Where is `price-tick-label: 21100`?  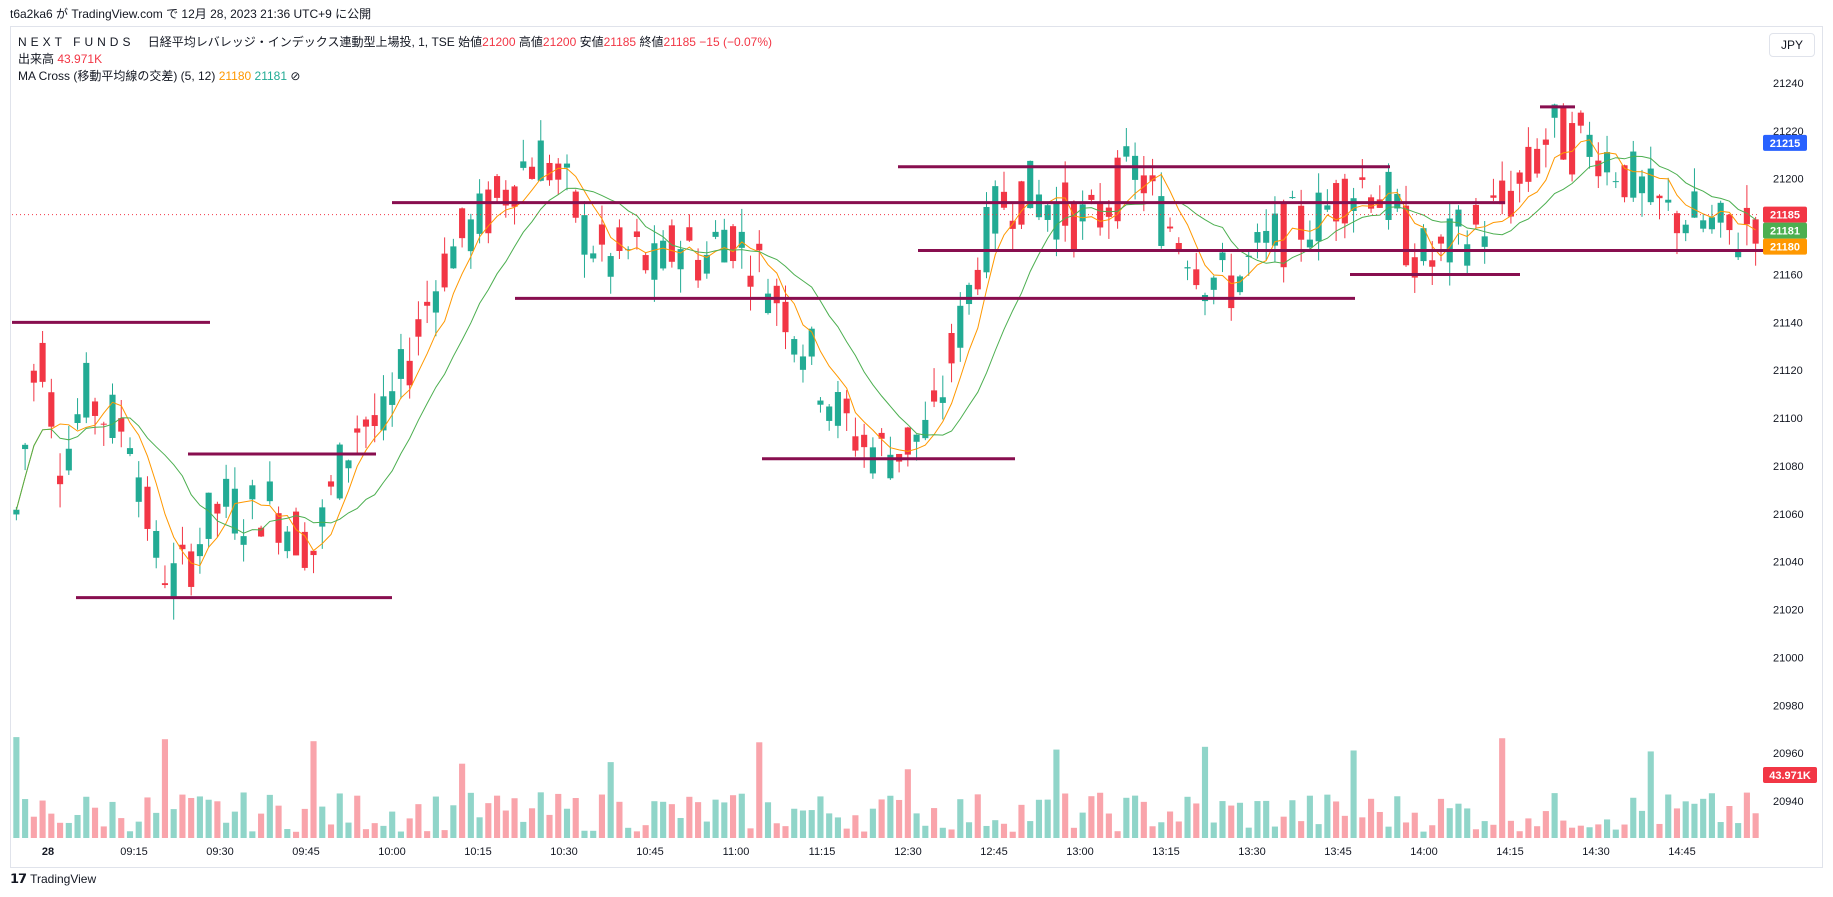 price-tick-label: 21100 is located at coordinates (1788, 419).